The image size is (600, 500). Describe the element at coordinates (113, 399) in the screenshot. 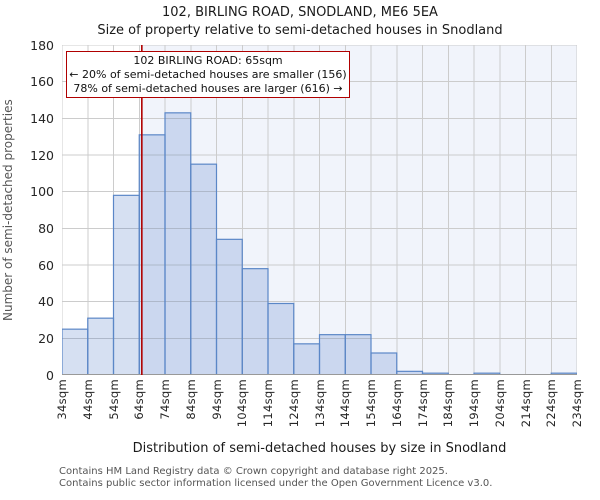

I see `x-tick-label: 54sqm` at that location.